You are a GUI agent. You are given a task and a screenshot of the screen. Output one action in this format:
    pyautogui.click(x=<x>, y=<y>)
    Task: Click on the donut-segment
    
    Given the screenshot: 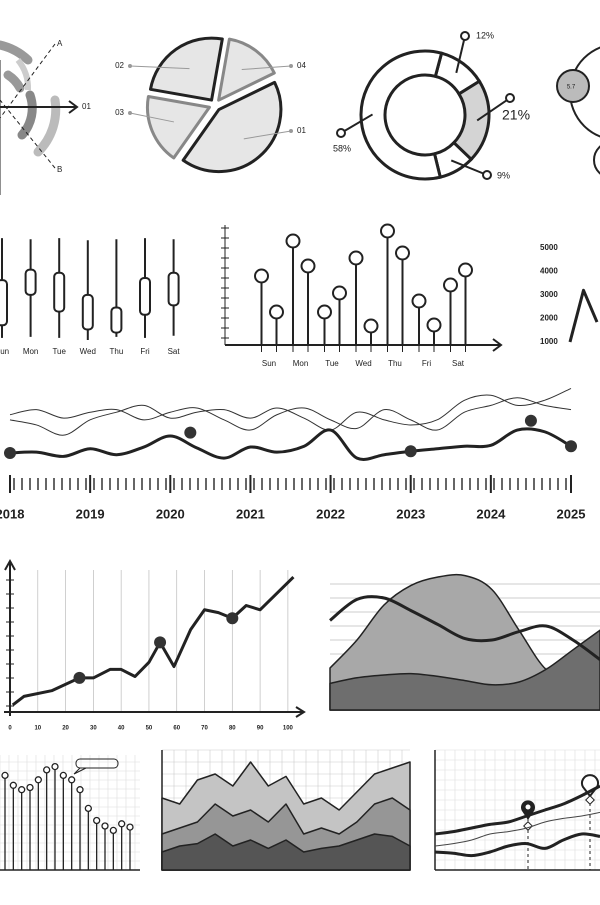 What is the action you would take?
    pyautogui.click(x=401, y=115)
    